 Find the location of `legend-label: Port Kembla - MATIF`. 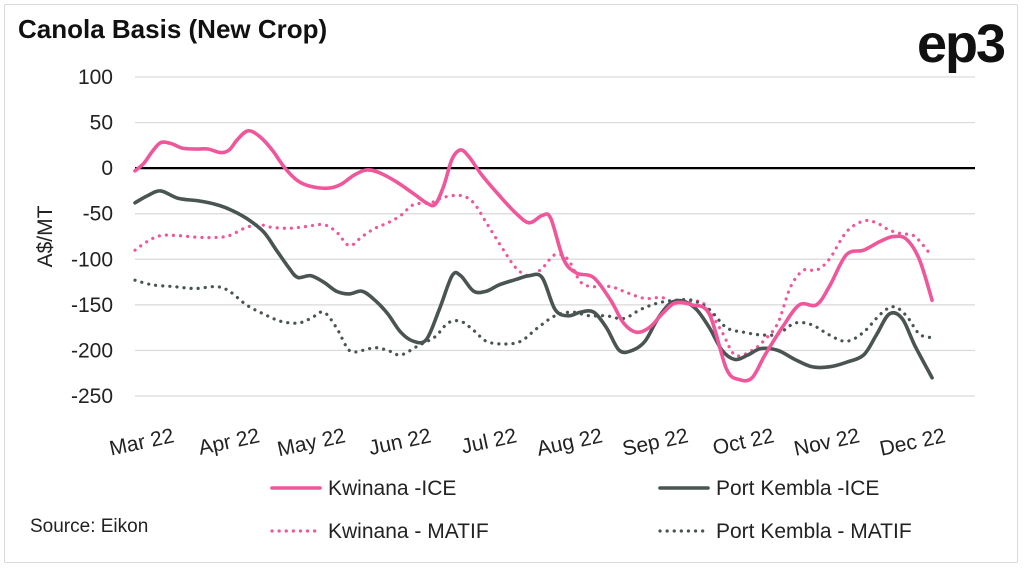

legend-label: Port Kembla - MATIF is located at coordinates (814, 531).